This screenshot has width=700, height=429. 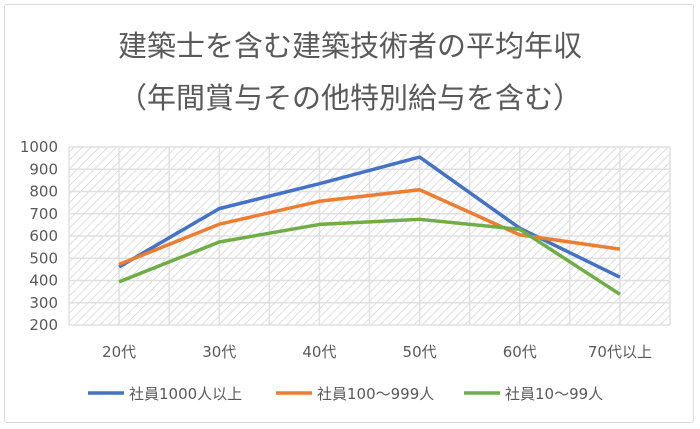 What do you see at coordinates (554, 394) in the screenshot?
I see `legend-label: 社員10〜99人` at bounding box center [554, 394].